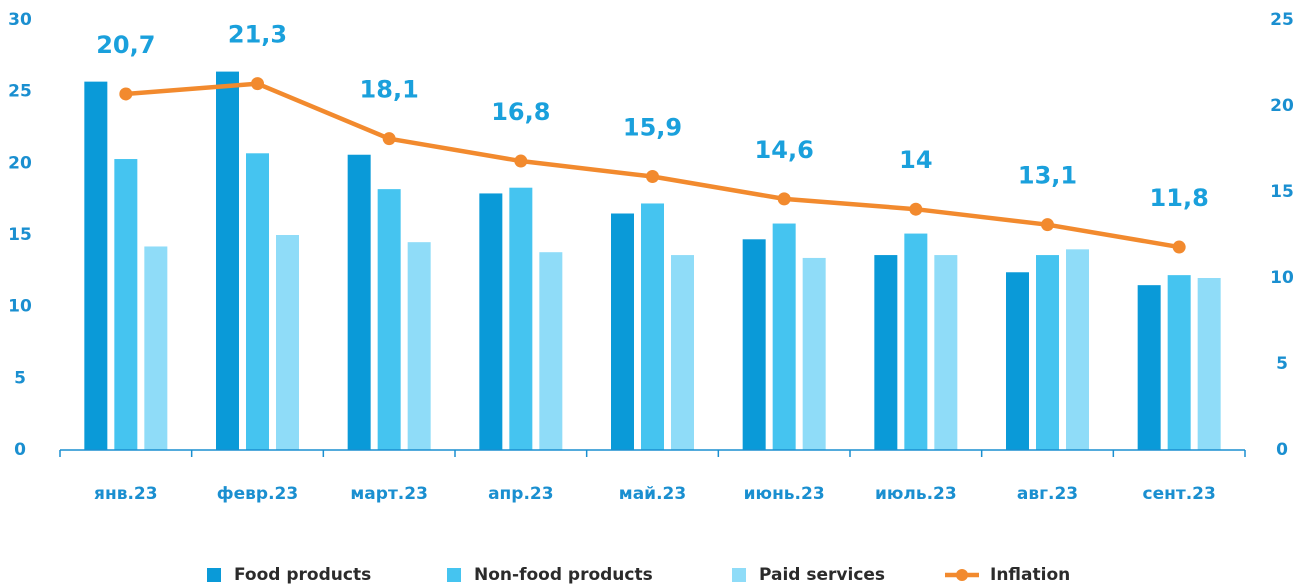 This screenshot has width=1308, height=588. What do you see at coordinates (1179, 198) in the screenshot?
I see `data-label: 11,8` at bounding box center [1179, 198].